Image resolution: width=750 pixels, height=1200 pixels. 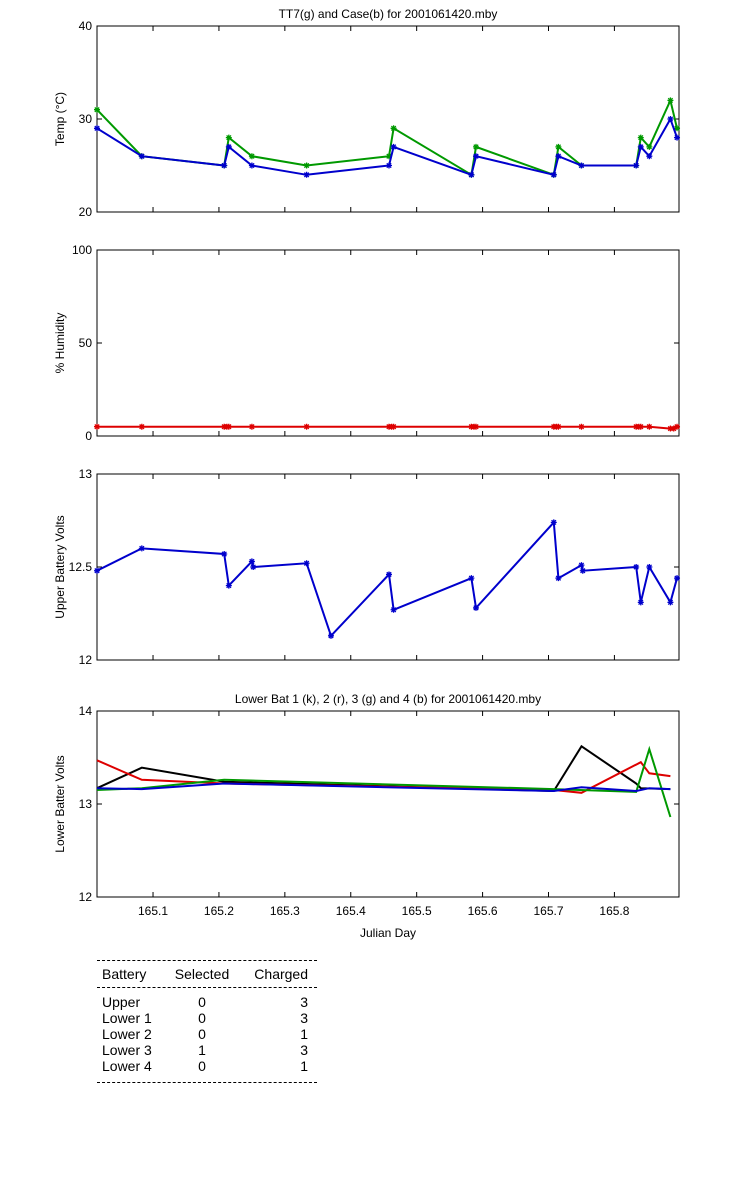 What do you see at coordinates (86, 343) in the screenshot?
I see `humidity-ytick-label: 50` at bounding box center [86, 343].